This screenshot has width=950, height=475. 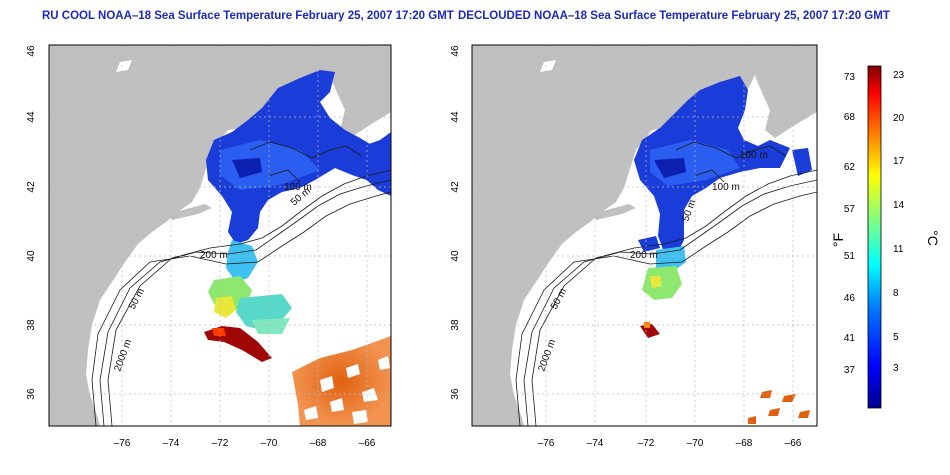 I want to click on right-sst-warm-specks, so click(x=779, y=407).